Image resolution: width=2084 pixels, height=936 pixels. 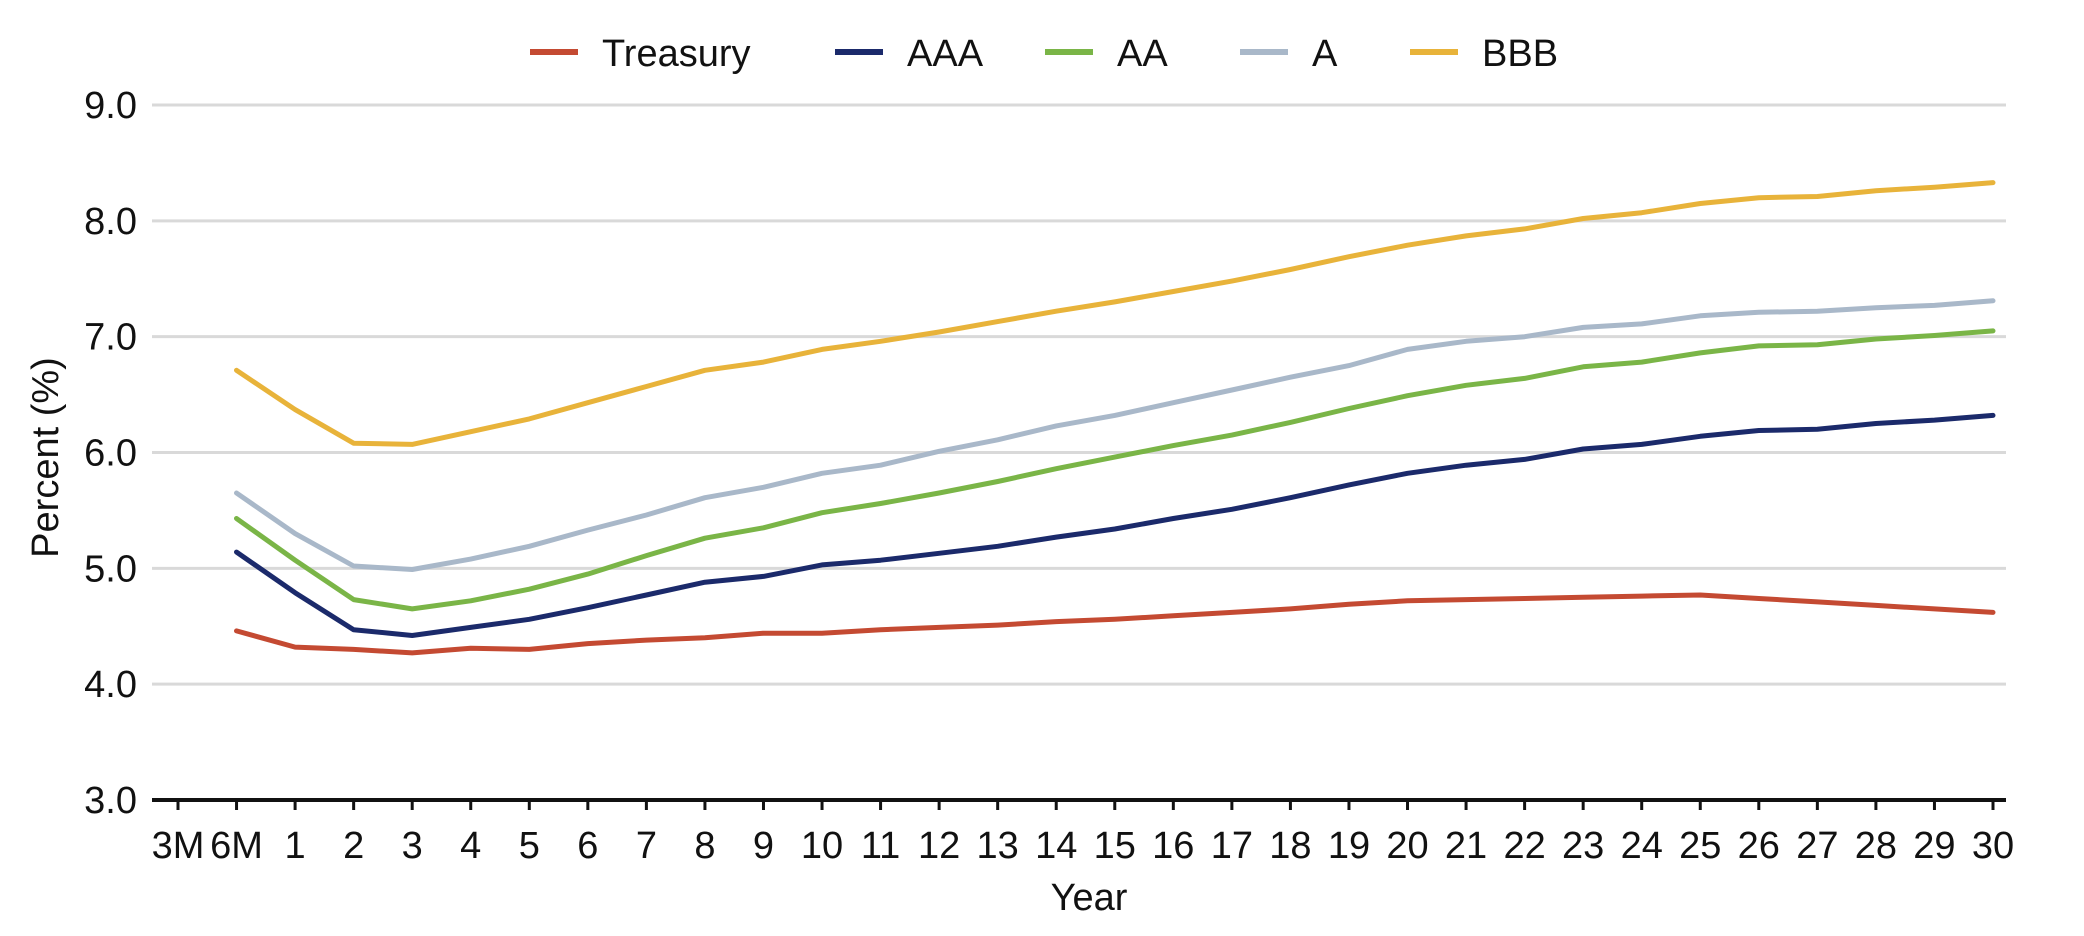 I want to click on y-tick-label: 4.0, so click(x=110, y=685).